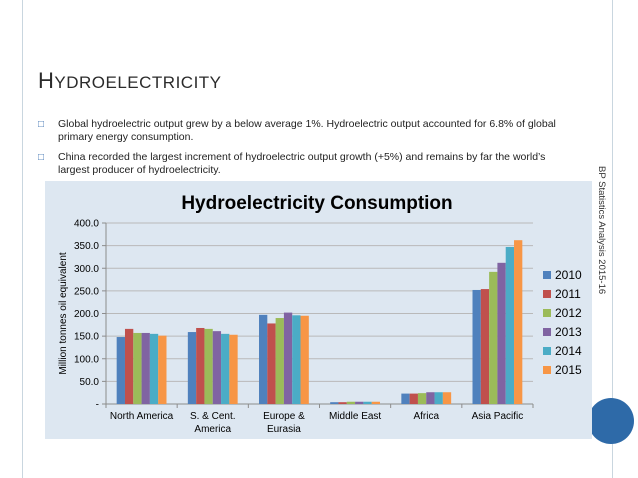 The image size is (638, 478). Describe the element at coordinates (213, 416) in the screenshot. I see `x-tick-label: S. & Cent.` at that location.